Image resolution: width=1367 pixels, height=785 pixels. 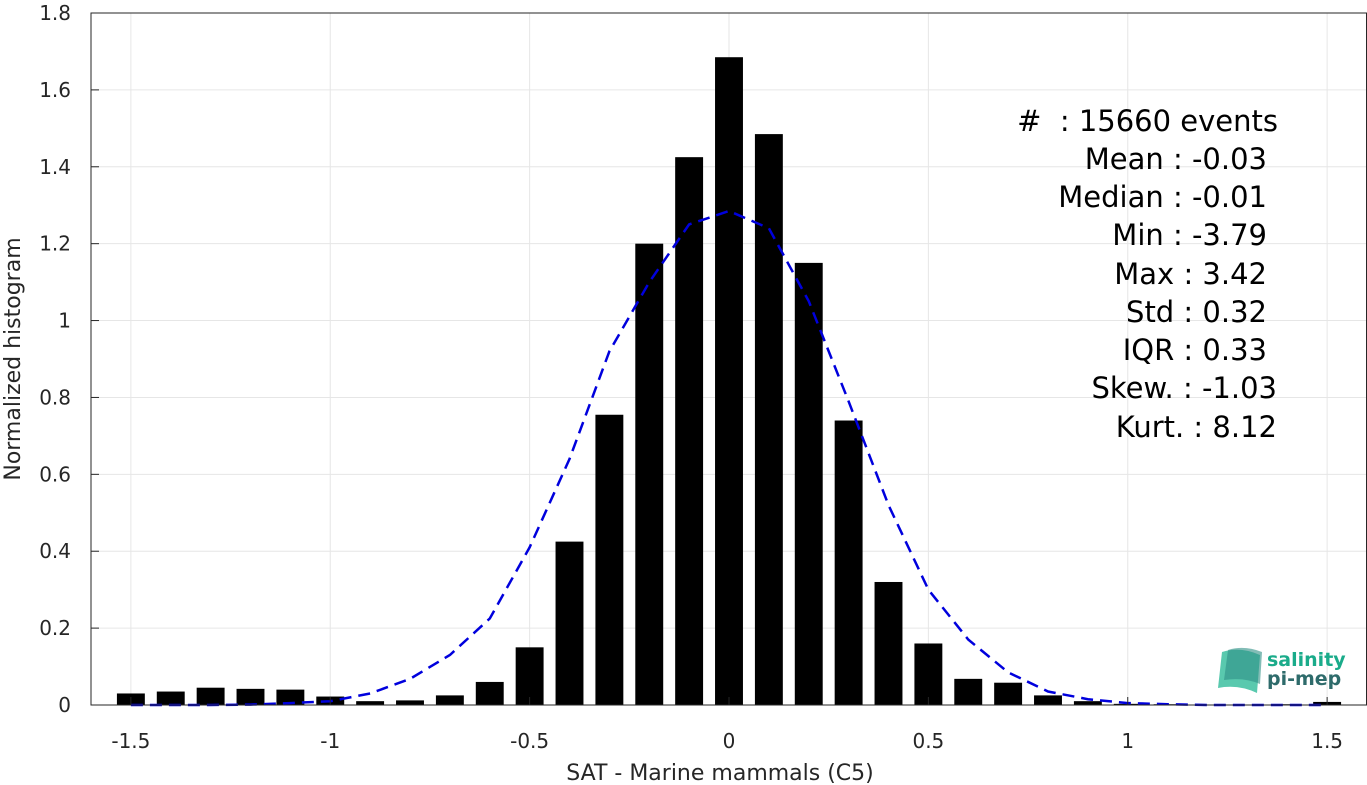 I want to click on x-tick-label: 0, so click(x=729, y=741).